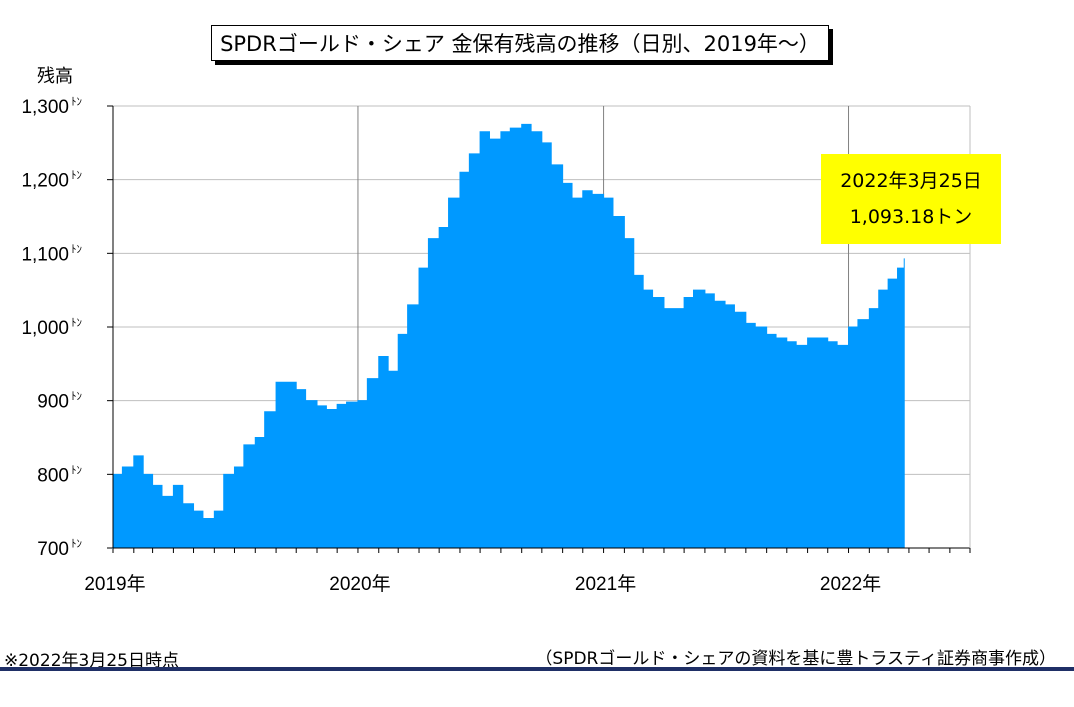 The width and height of the screenshot is (1074, 707). What do you see at coordinates (114, 584) in the screenshot?
I see `x-tick-label: 2019年` at bounding box center [114, 584].